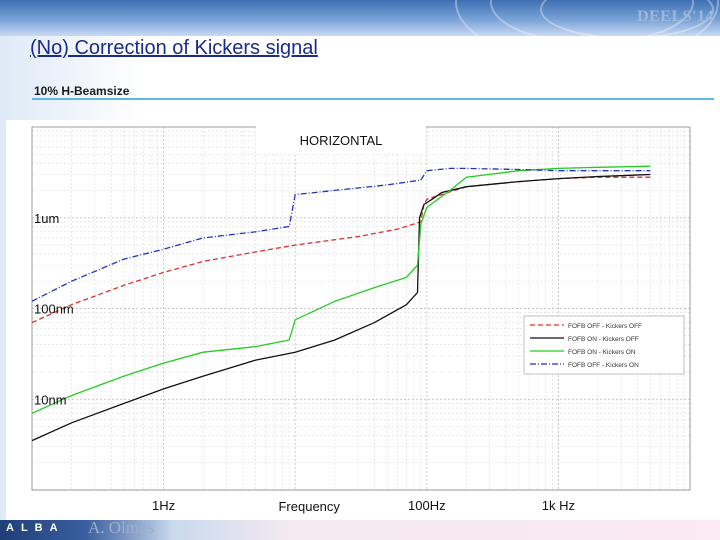 Image resolution: width=720 pixels, height=540 pixels. Describe the element at coordinates (360, 530) in the screenshot. I see `footer-bar` at that location.